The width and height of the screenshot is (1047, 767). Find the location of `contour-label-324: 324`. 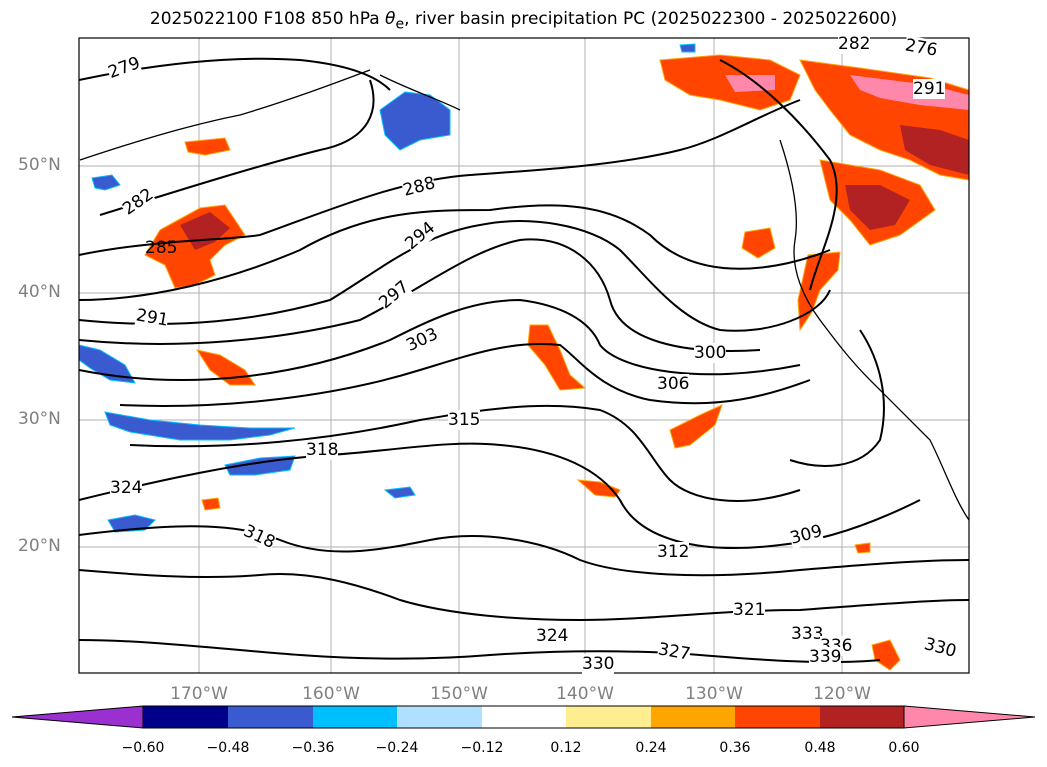

contour-label-324: 324 is located at coordinates (552, 636).